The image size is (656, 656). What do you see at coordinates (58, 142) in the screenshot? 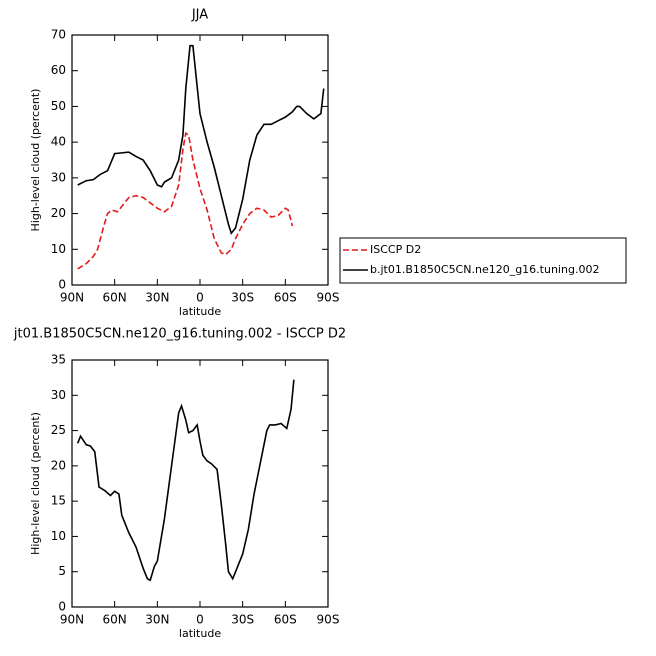
I see `y-tick-label: 40` at bounding box center [58, 142].